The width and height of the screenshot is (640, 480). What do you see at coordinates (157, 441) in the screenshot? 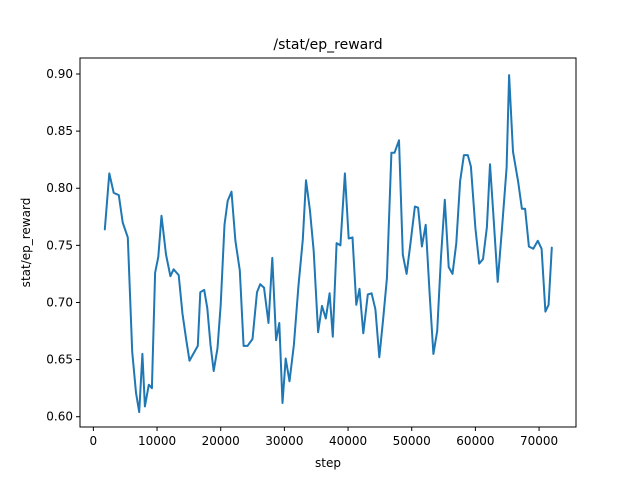
I see `x-tick-label: 10000` at bounding box center [157, 441].